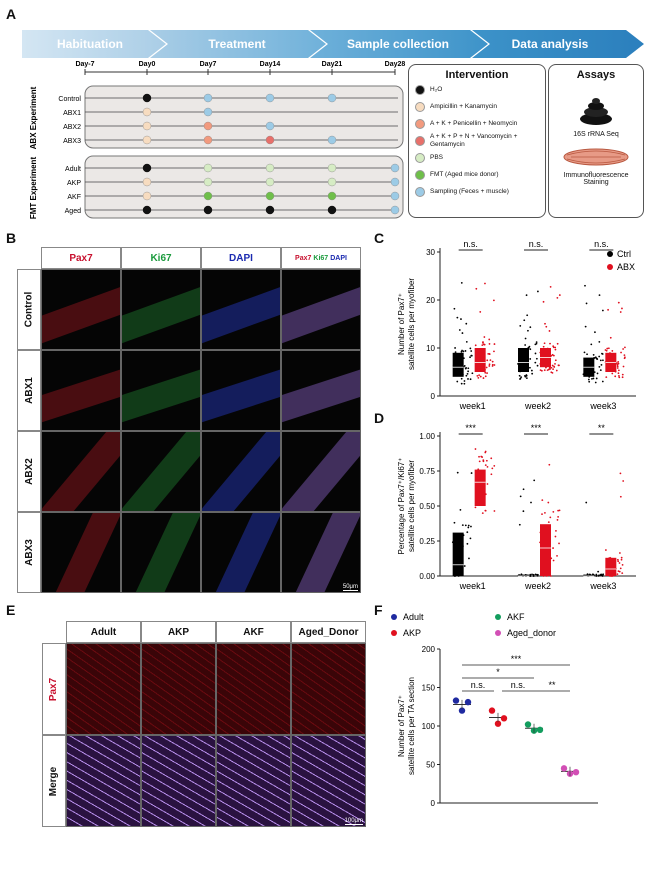 The image size is (650, 875). What do you see at coordinates (395, 64) in the screenshot?
I see `day-label: Day28` at bounding box center [395, 64].